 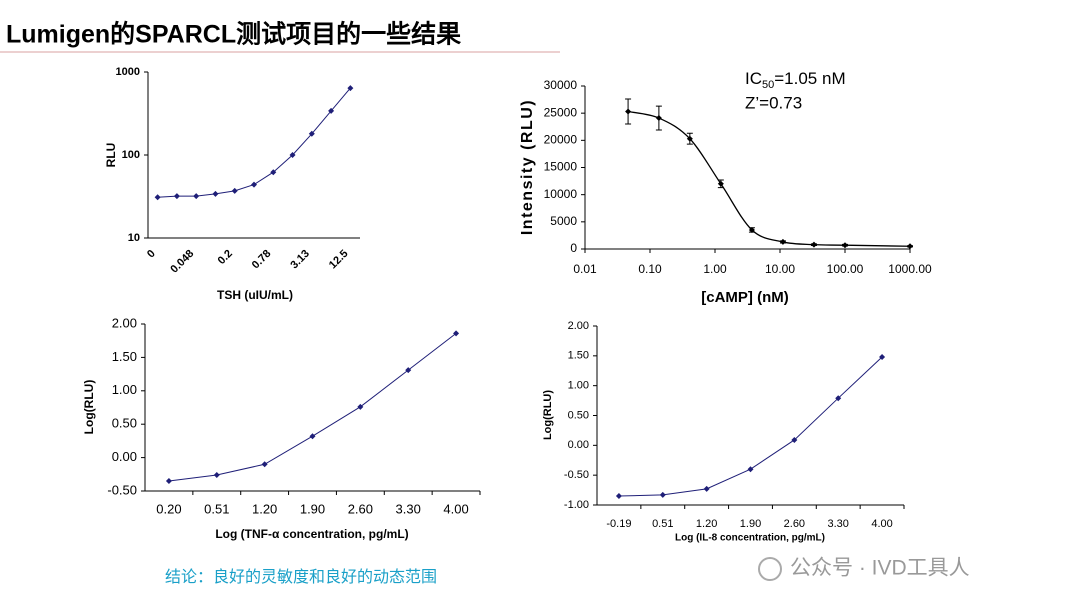 I want to click on y-axis-title: Intensity (RLU), so click(x=527, y=167).